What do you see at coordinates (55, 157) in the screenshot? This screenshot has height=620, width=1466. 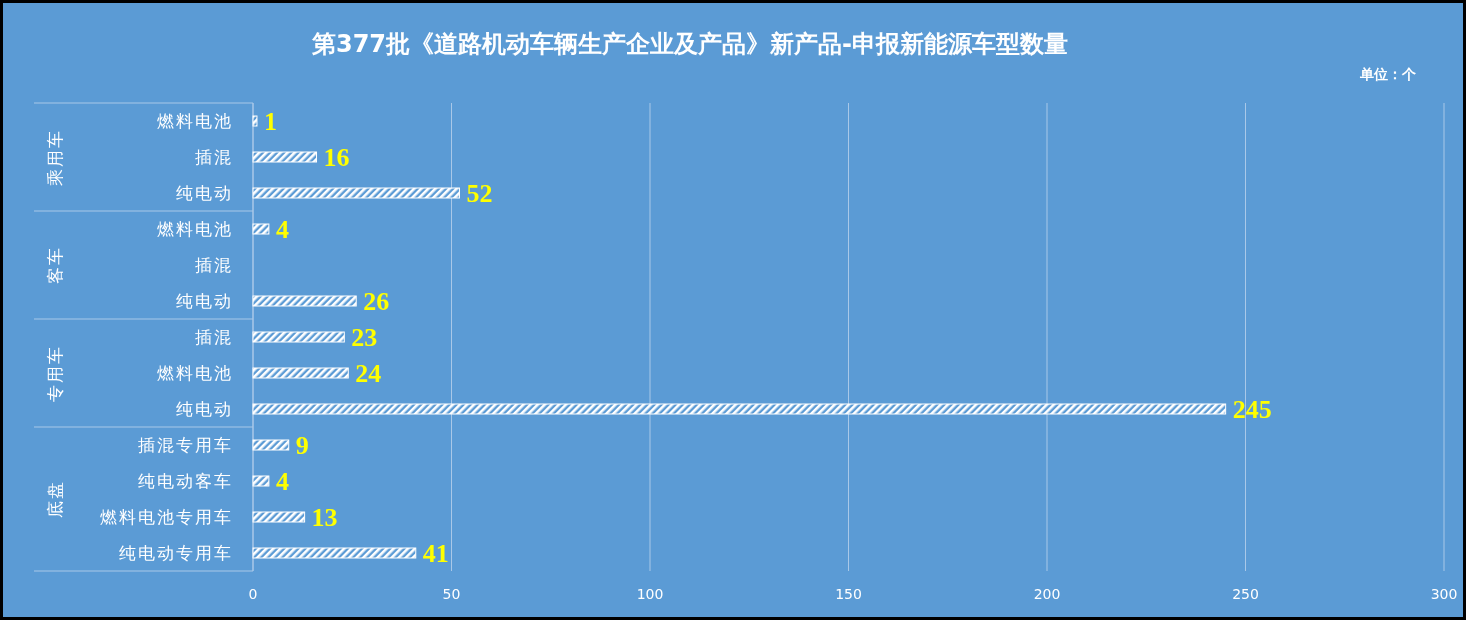 I see `text: 乘用车` at bounding box center [55, 157].